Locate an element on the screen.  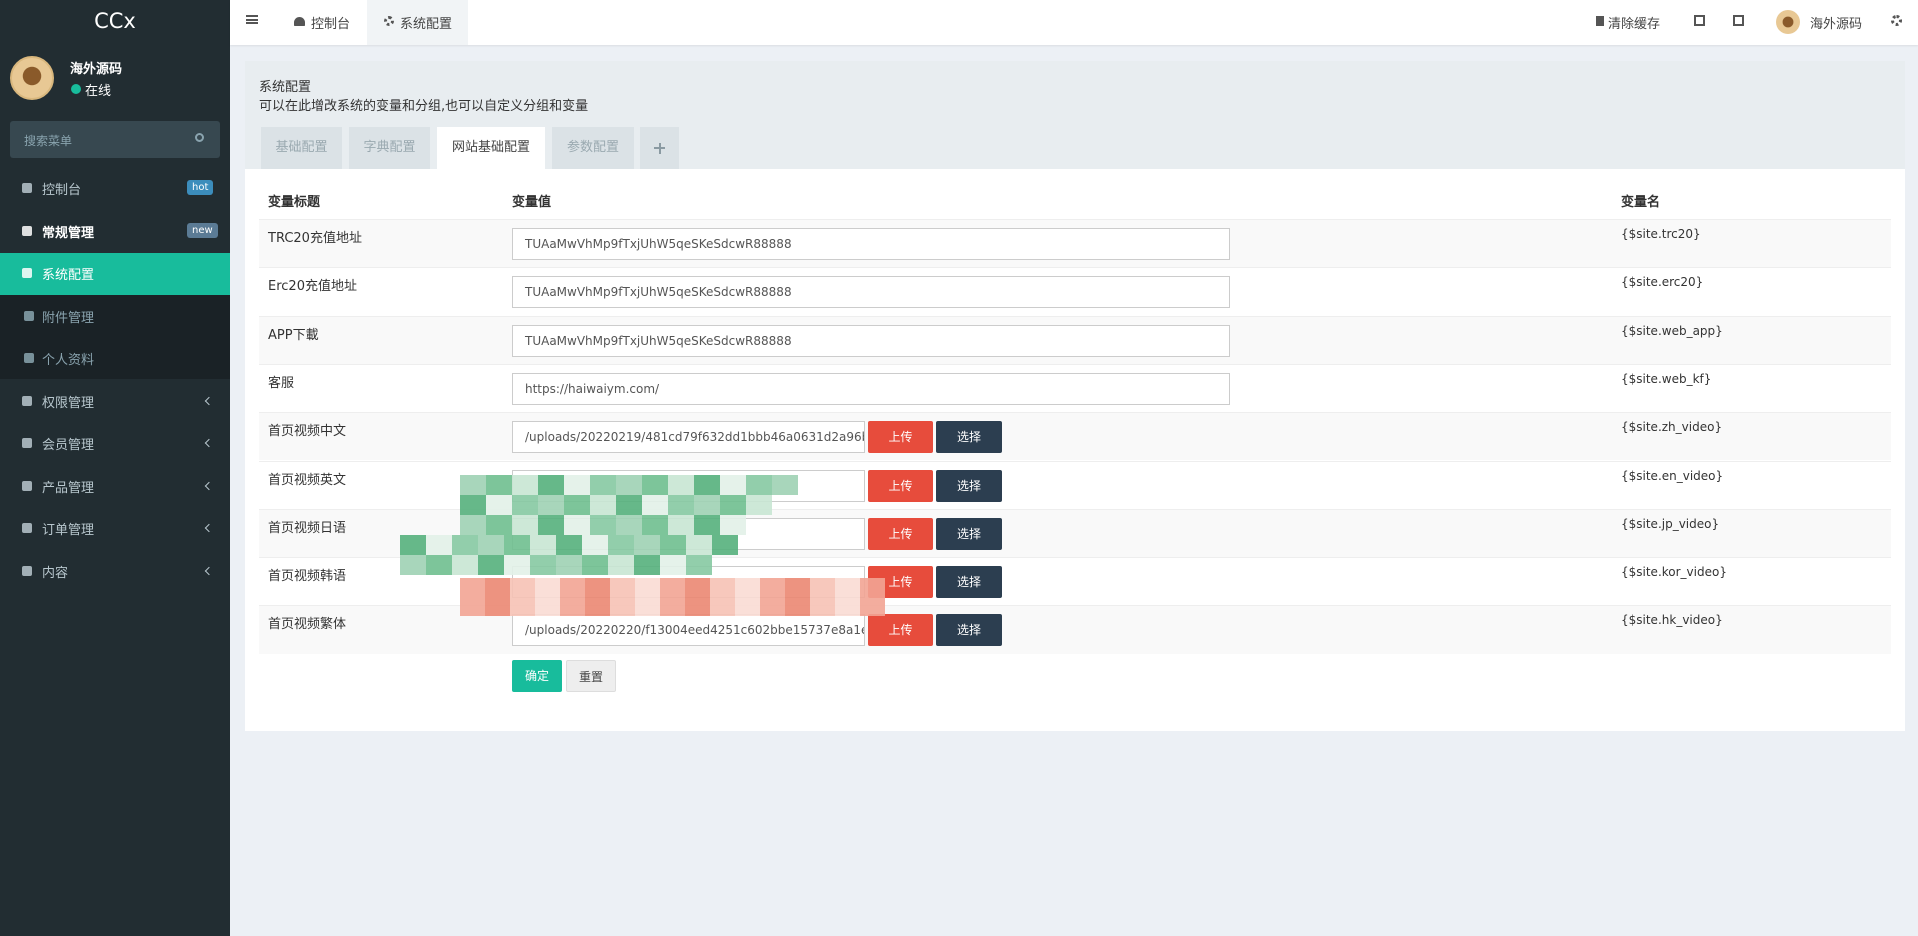
tab-icon is located at coordinates (389, 21).